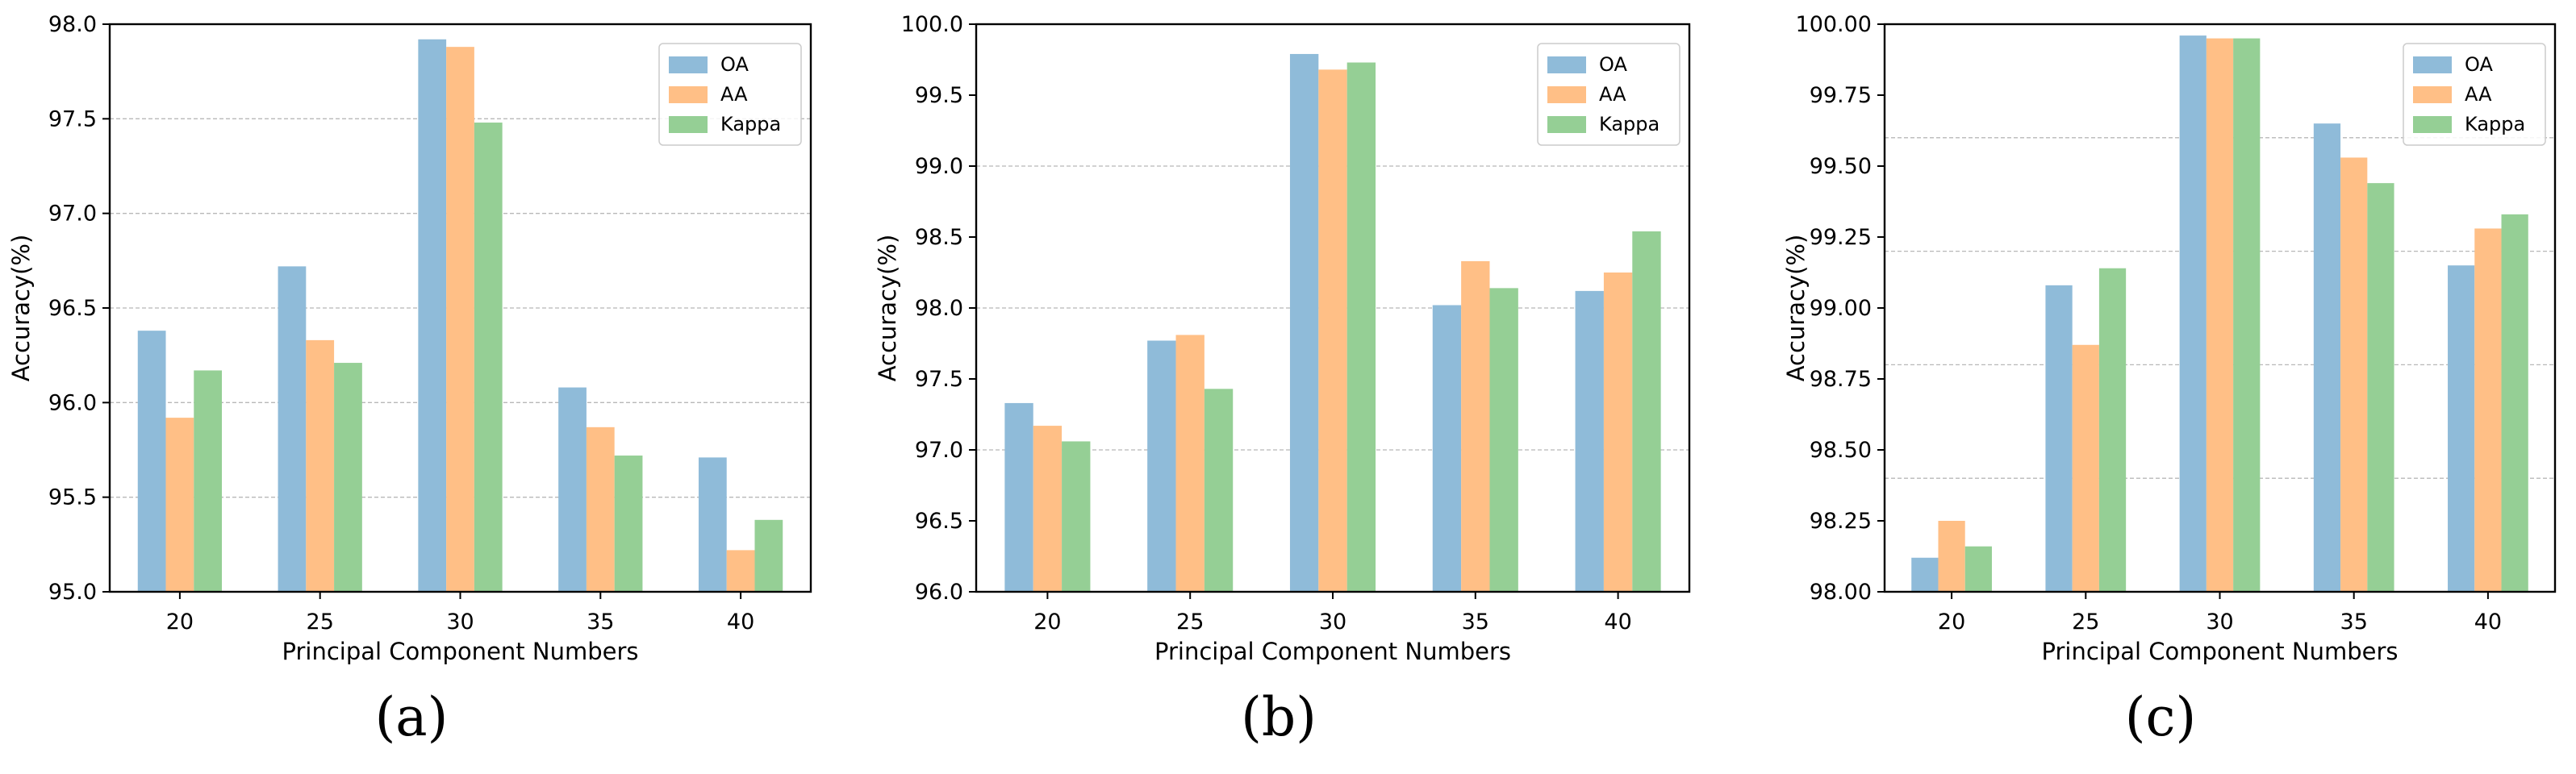 The image size is (2576, 774). I want to click on y-tick-label: 96.0, so click(72, 402).